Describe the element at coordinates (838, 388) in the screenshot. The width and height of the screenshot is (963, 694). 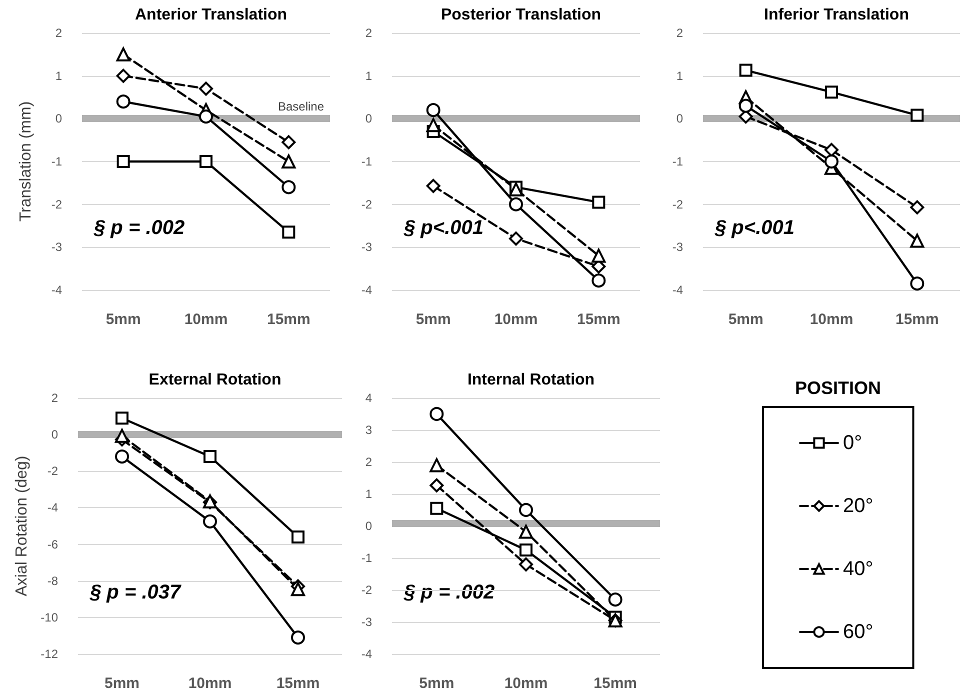
I see `legend-title: POSITION` at that location.